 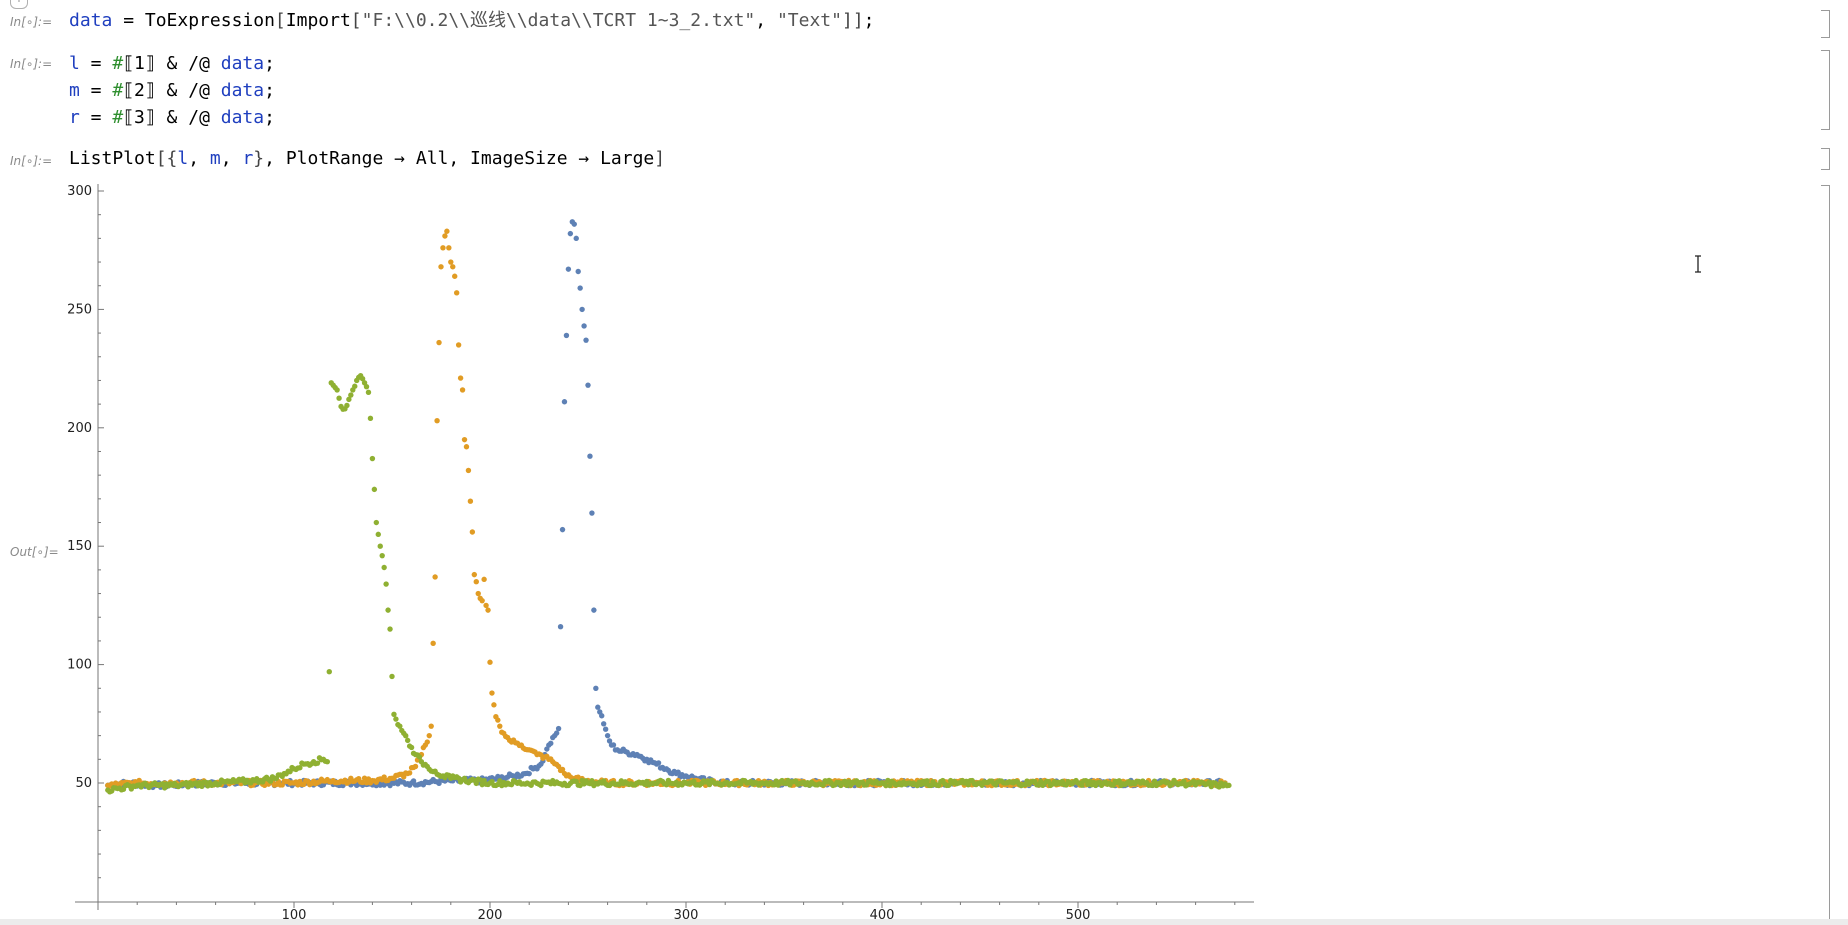 I want to click on cell-2-line-1-token: ⟦1⟧, so click(x=139, y=63).